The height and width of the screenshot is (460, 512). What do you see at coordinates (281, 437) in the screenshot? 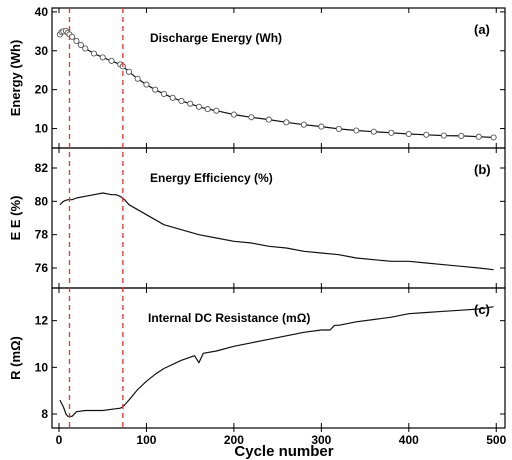
I see `x-axis: 0 100 200 300 400 500` at bounding box center [281, 437].